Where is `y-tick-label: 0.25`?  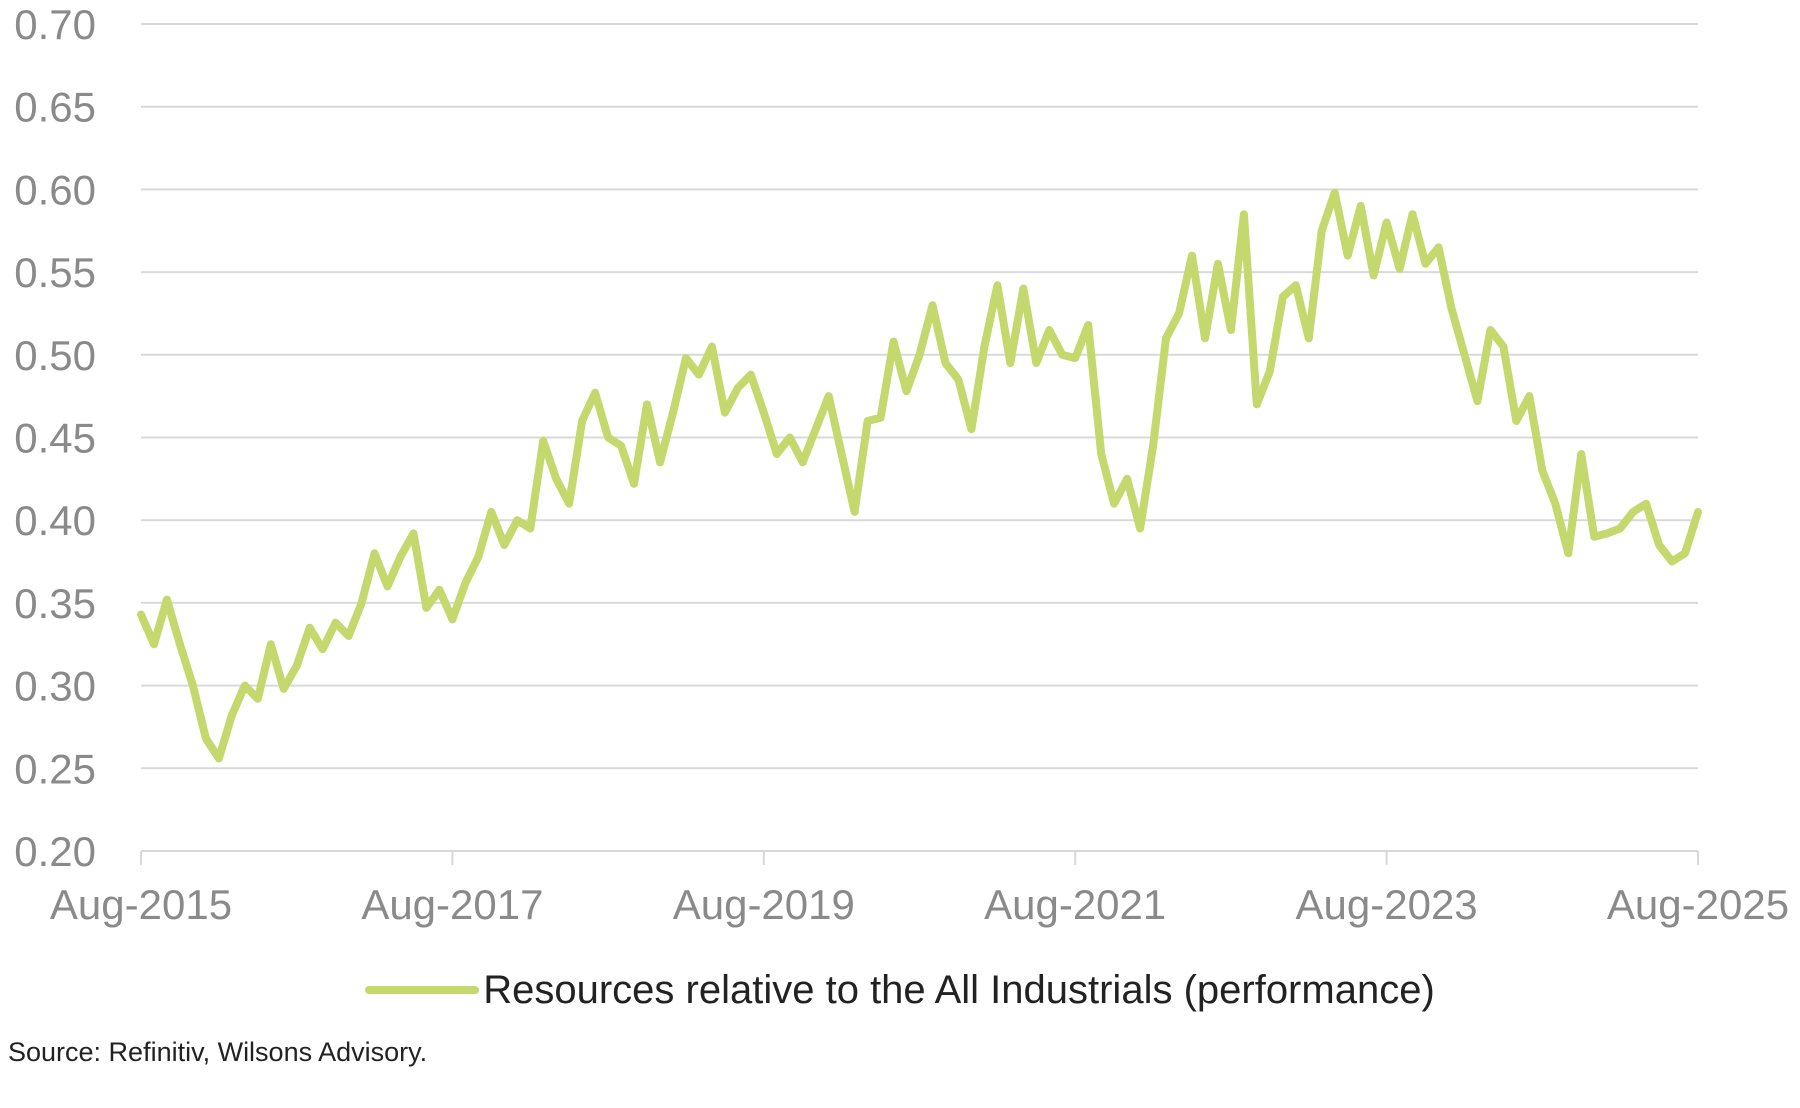 y-tick-label: 0.25 is located at coordinates (55, 768).